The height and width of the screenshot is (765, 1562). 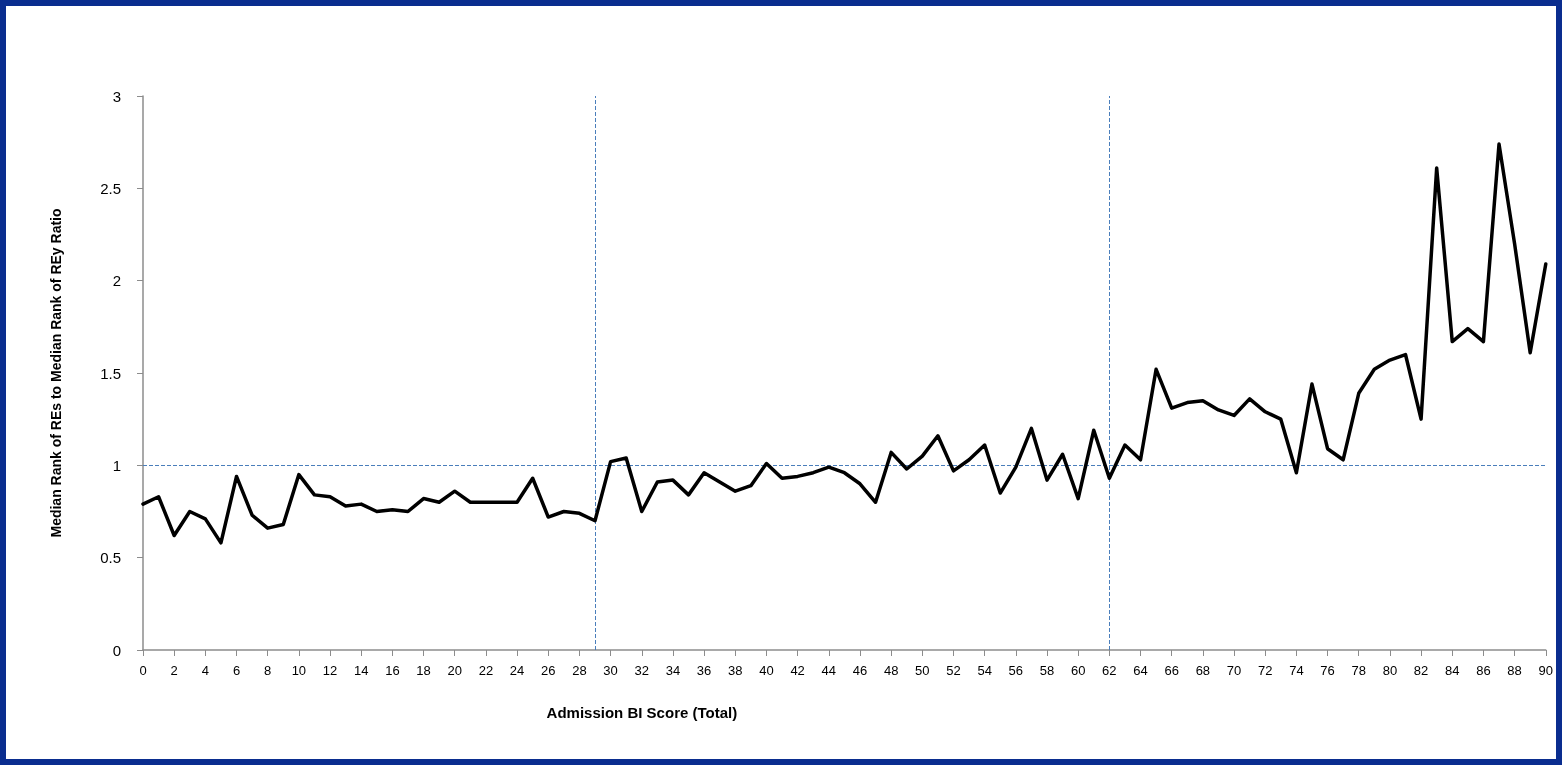 I want to click on x-tick-label: 80, so click(x=1390, y=670).